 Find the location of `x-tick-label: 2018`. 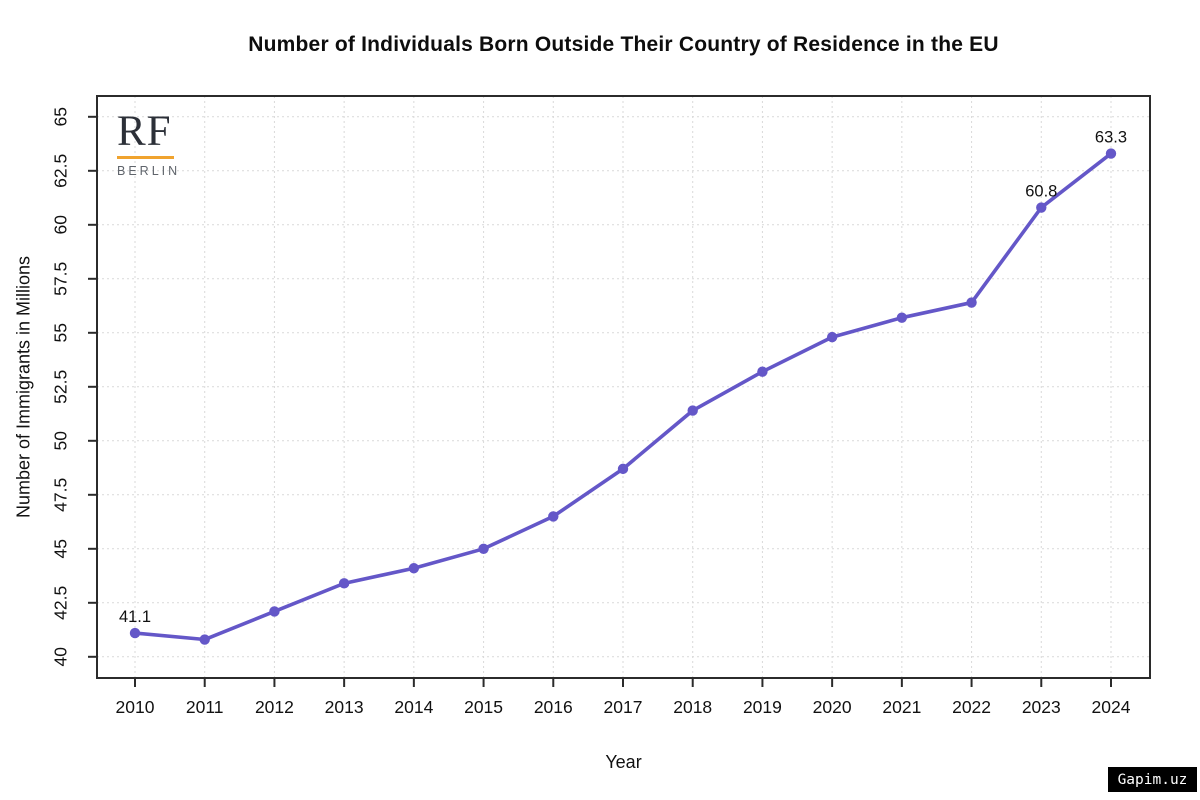

x-tick-label: 2018 is located at coordinates (692, 707).